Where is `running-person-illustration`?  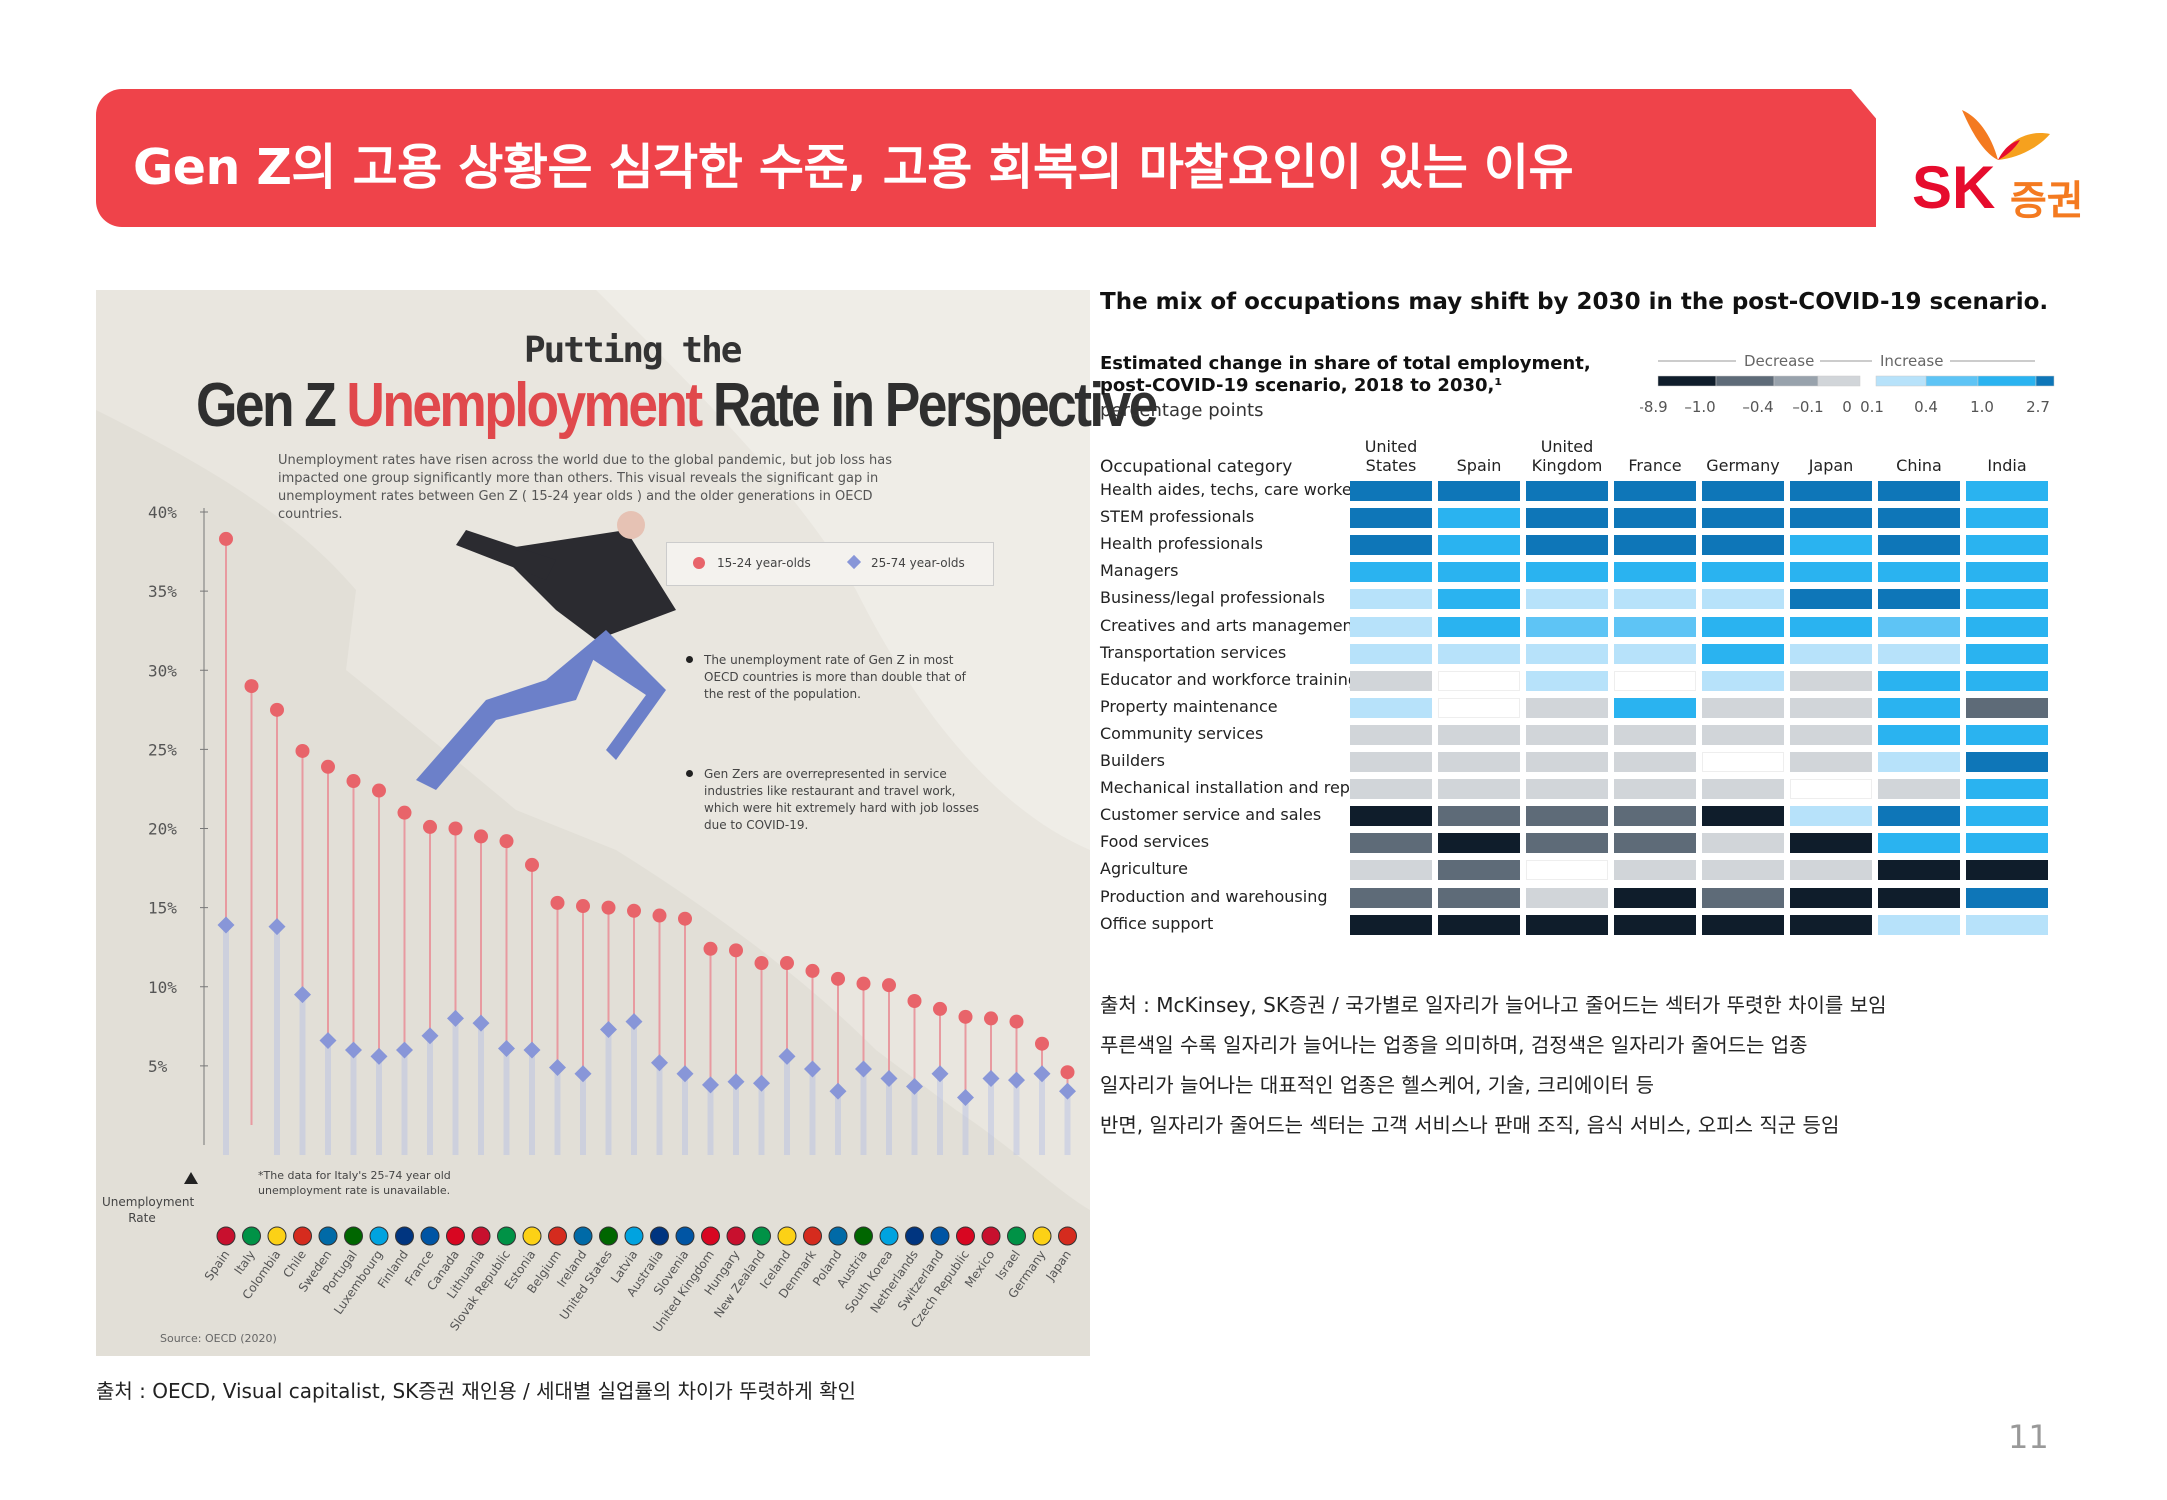
running-person-illustration is located at coordinates (546, 650).